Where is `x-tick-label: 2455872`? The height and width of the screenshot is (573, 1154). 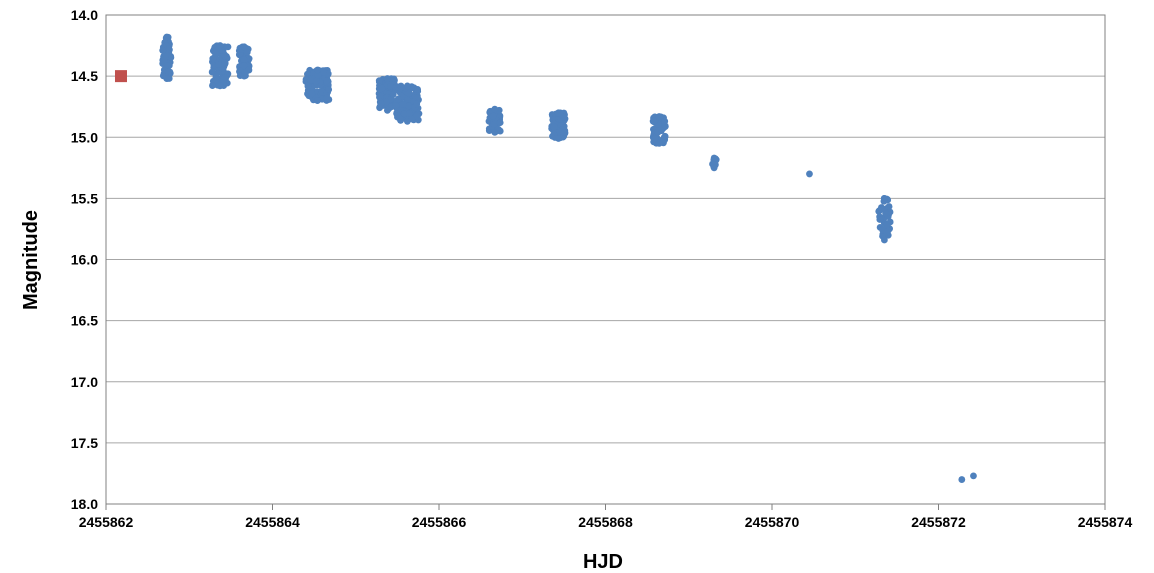
x-tick-label: 2455872 is located at coordinates (938, 522).